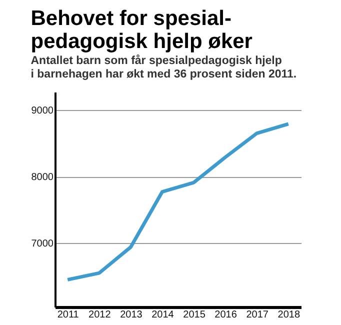 The image size is (341, 325). I want to click on y-tick-label: 9000, so click(42, 110).